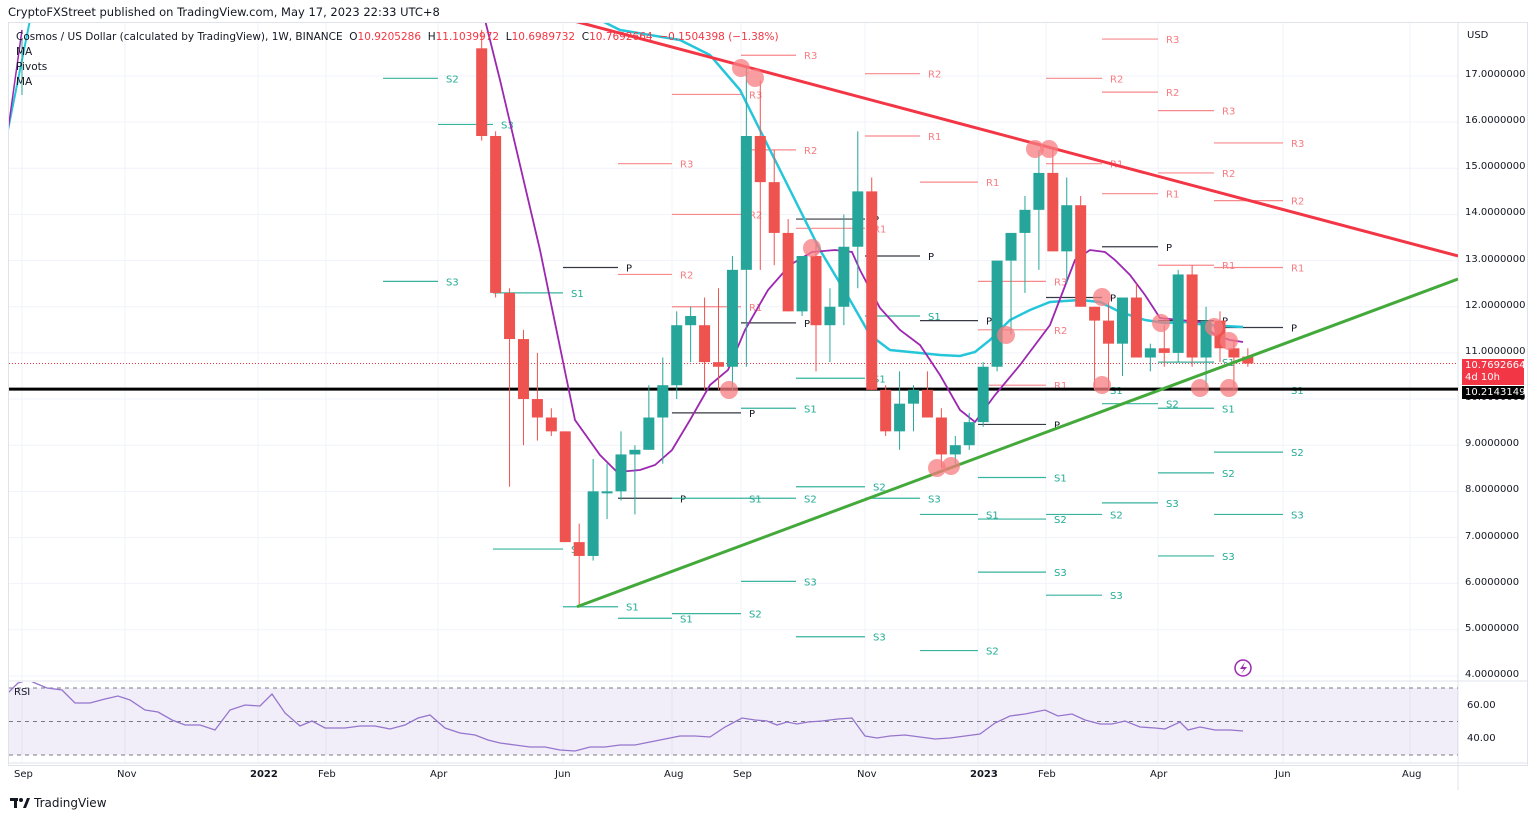 The image size is (1536, 818). I want to click on bar-countdown: 4d 10h, so click(1482, 377).